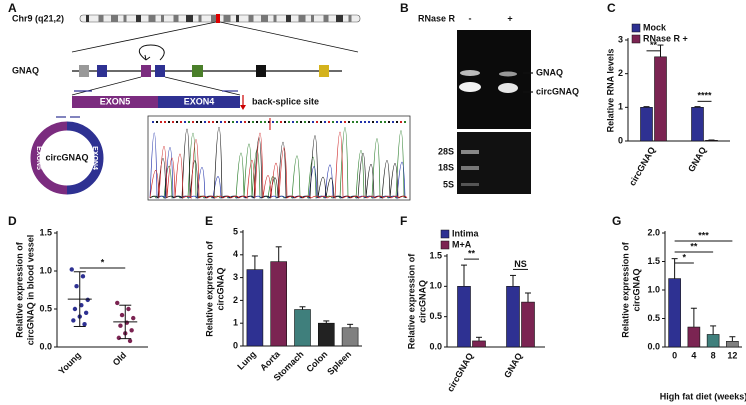 Image resolution: width=746 pixels, height=405 pixels. What do you see at coordinates (235, 254) in the screenshot?
I see `y-tick-label: 4` at bounding box center [235, 254].